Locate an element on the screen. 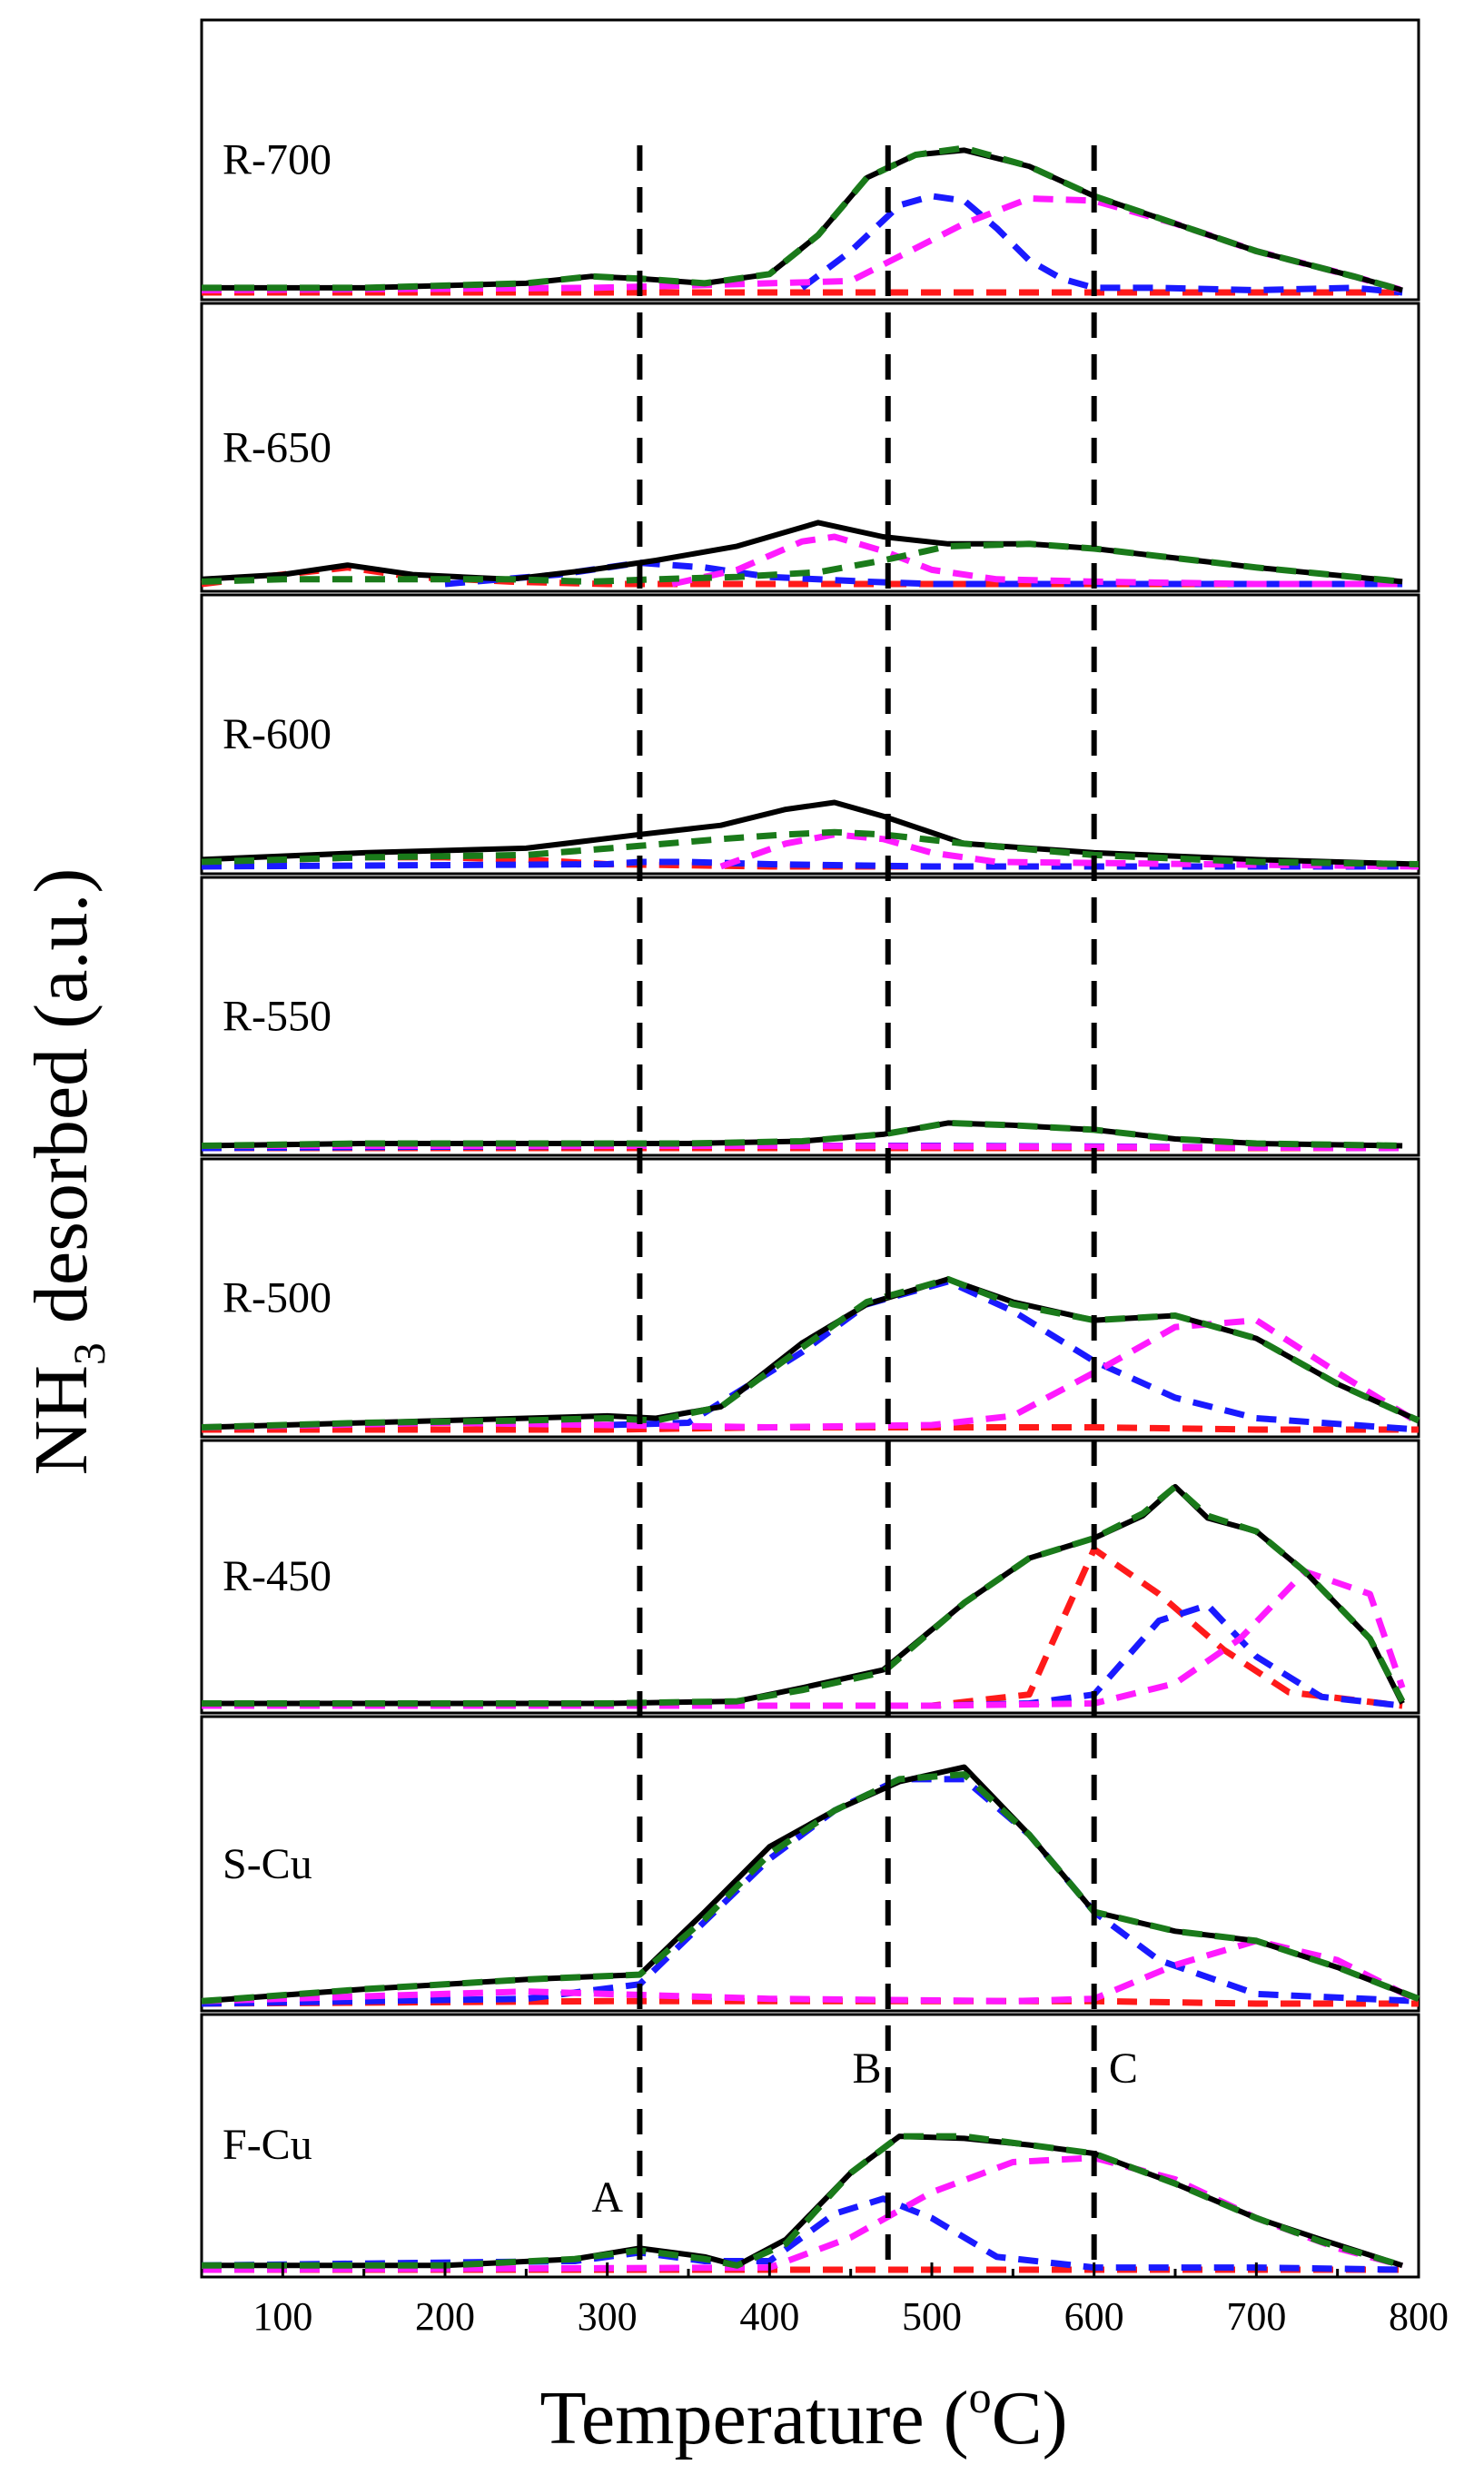  panel-label-r-550: R-550 is located at coordinates (277, 1016).